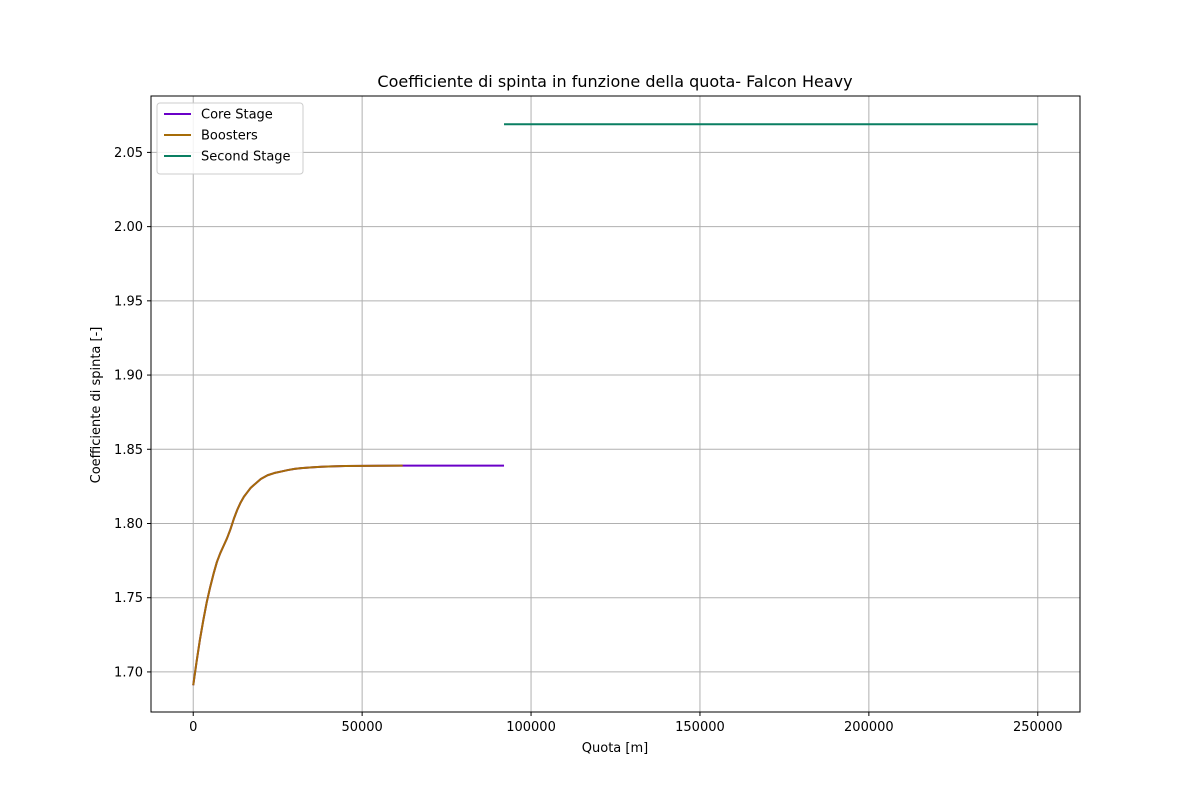 Image resolution: width=1200 pixels, height=800 pixels. What do you see at coordinates (869, 727) in the screenshot?
I see `x-tick-label: 200000` at bounding box center [869, 727].